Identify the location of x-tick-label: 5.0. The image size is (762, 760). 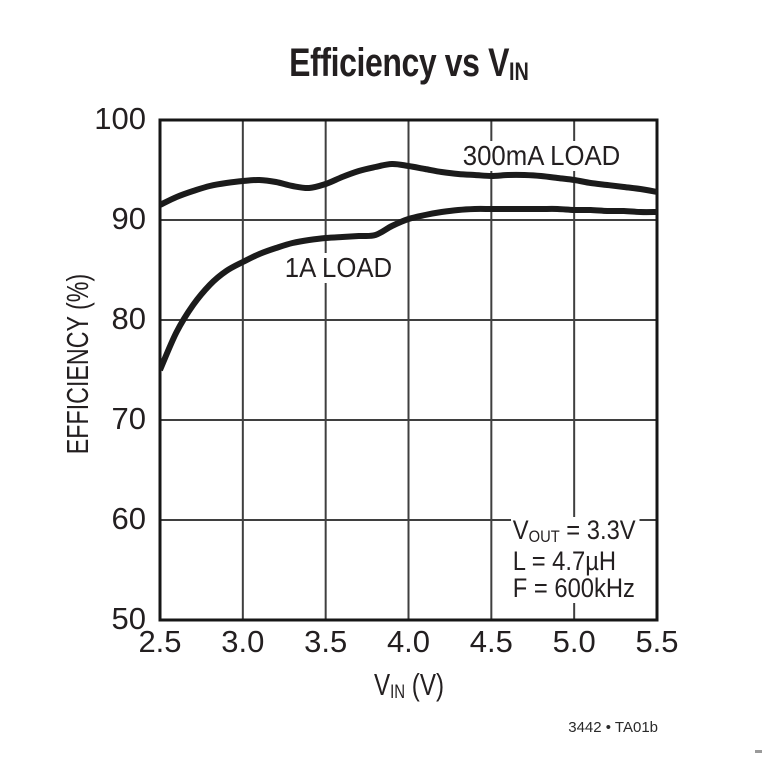
(574, 641).